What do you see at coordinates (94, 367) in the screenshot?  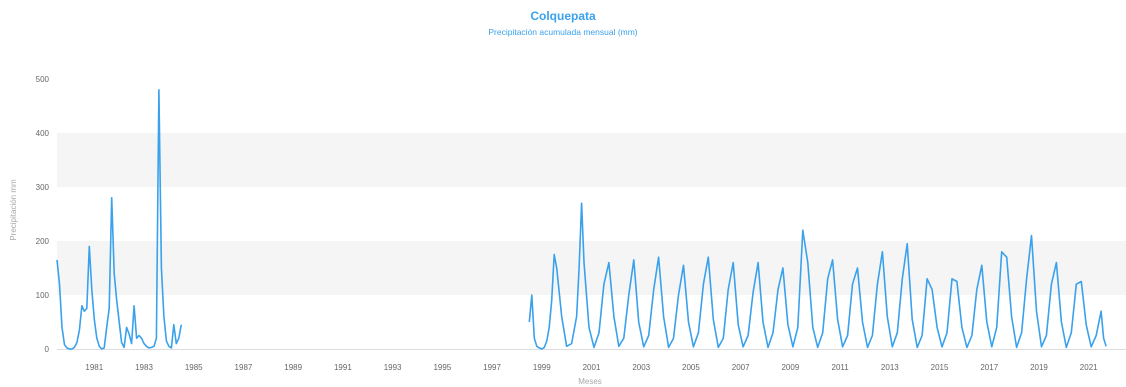 I see `x-tick-label: 1981` at bounding box center [94, 367].